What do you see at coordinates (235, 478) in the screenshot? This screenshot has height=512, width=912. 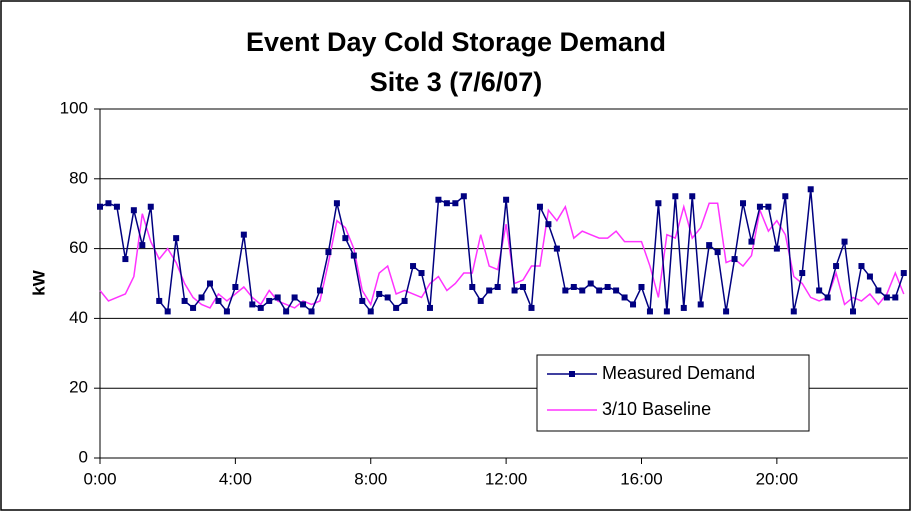 I see `x-tick-label: 4:00` at bounding box center [235, 478].